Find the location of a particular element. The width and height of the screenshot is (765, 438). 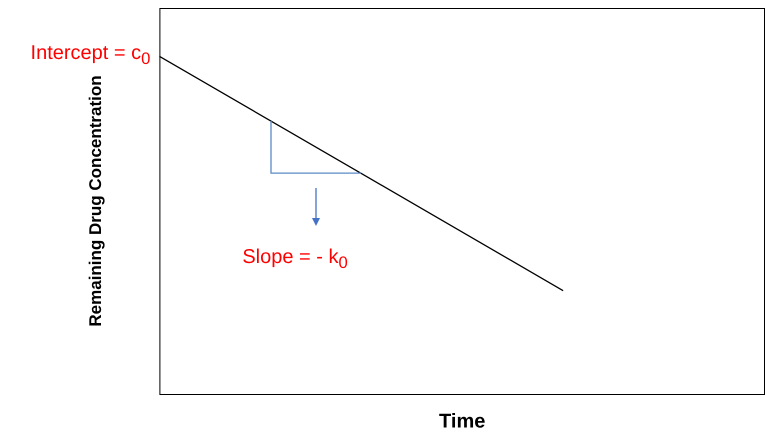

text: Intercept = c$_{0}$ is located at coordinates (90, 55).